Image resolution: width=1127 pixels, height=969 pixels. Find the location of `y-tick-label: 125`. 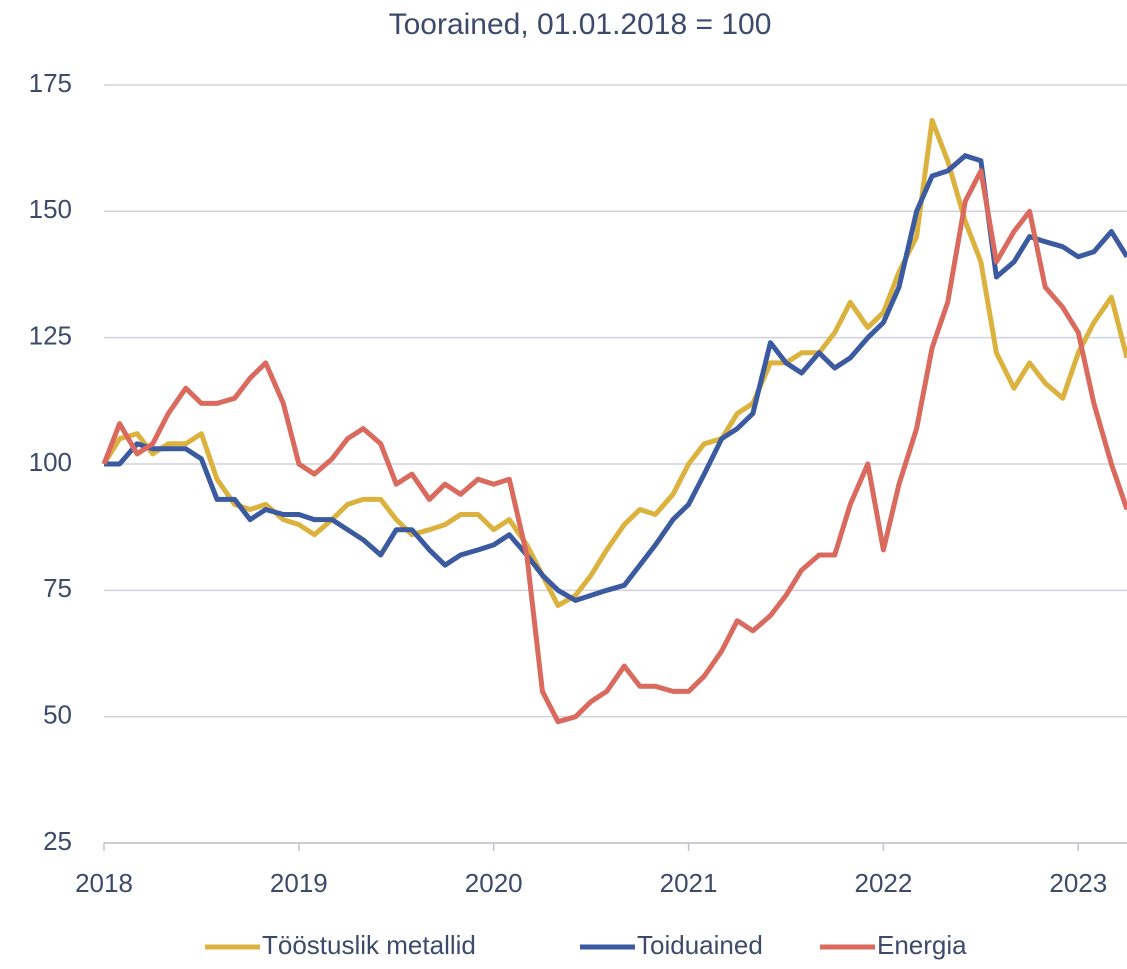

y-tick-label: 125 is located at coordinates (50, 336).